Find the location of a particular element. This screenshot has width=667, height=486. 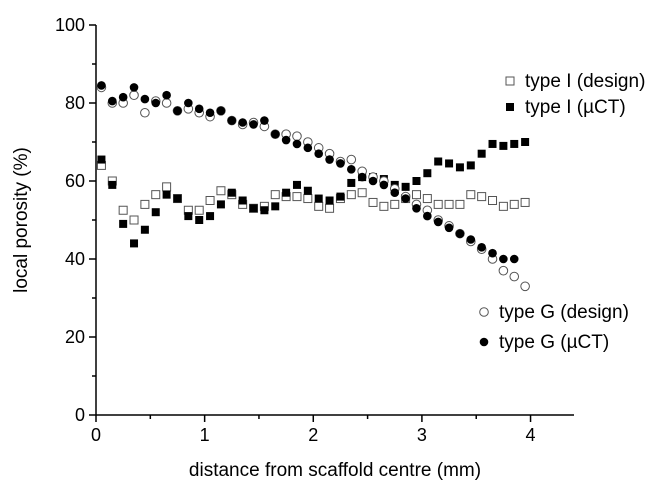

y-tick-label: 0 is located at coordinates (80, 415).